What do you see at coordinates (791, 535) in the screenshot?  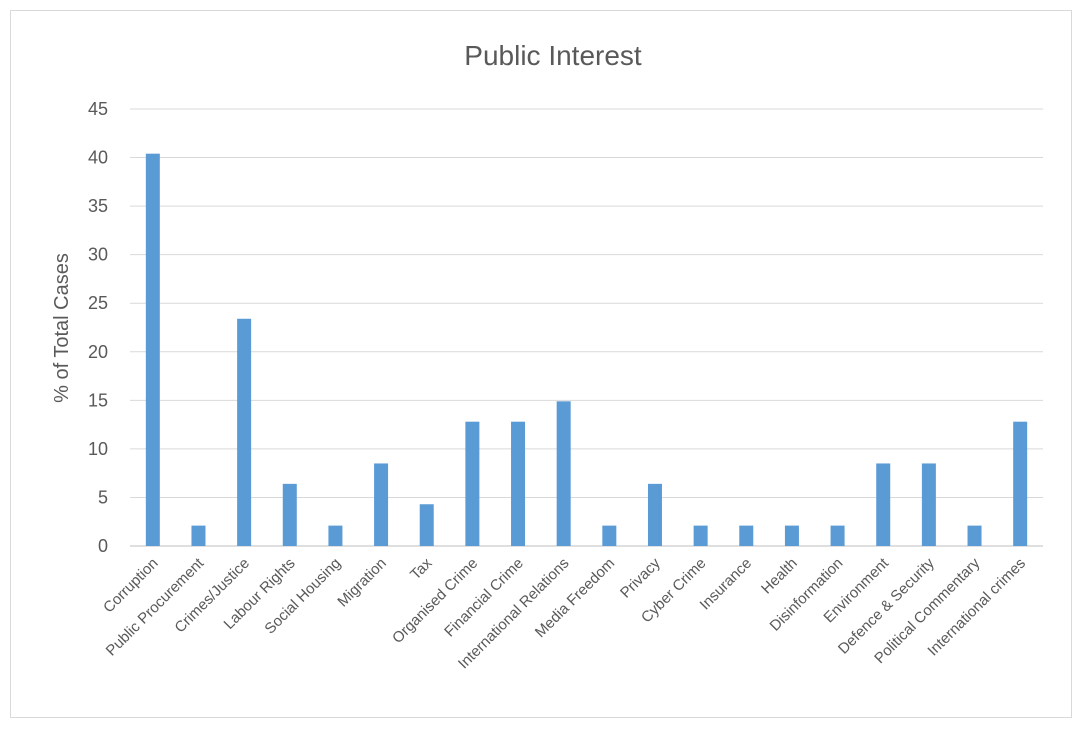 I see `bar-health` at bounding box center [791, 535].